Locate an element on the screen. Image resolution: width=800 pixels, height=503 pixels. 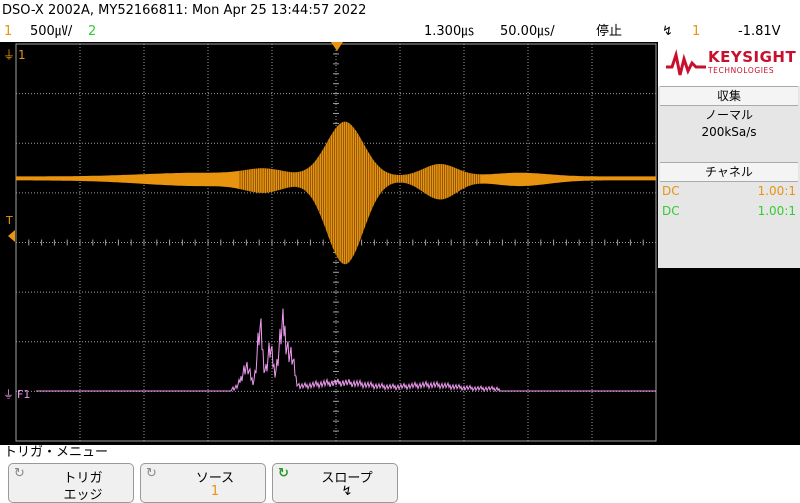
softkey-label: ソース is located at coordinates (215, 478).